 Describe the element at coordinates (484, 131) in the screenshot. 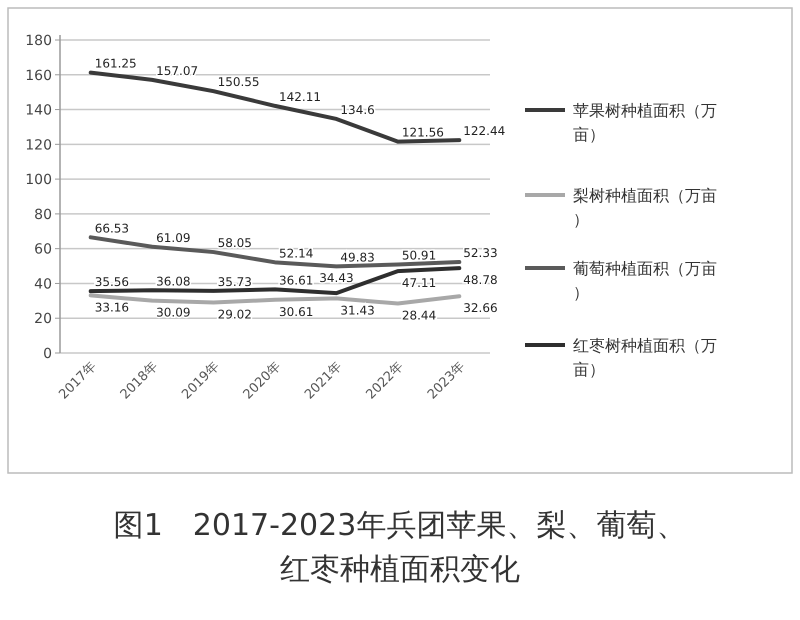

I see `data-label: 122.44` at that location.